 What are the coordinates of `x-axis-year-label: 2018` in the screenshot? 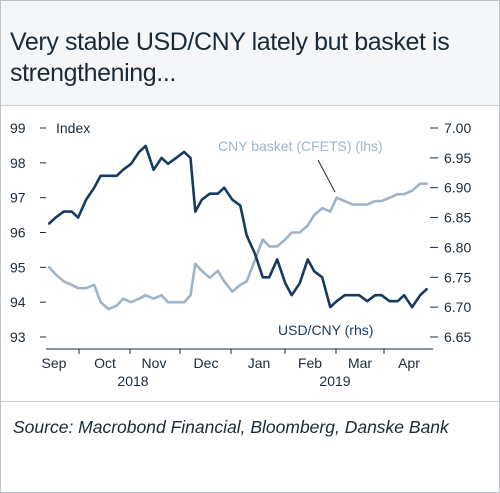 It's located at (132, 381).